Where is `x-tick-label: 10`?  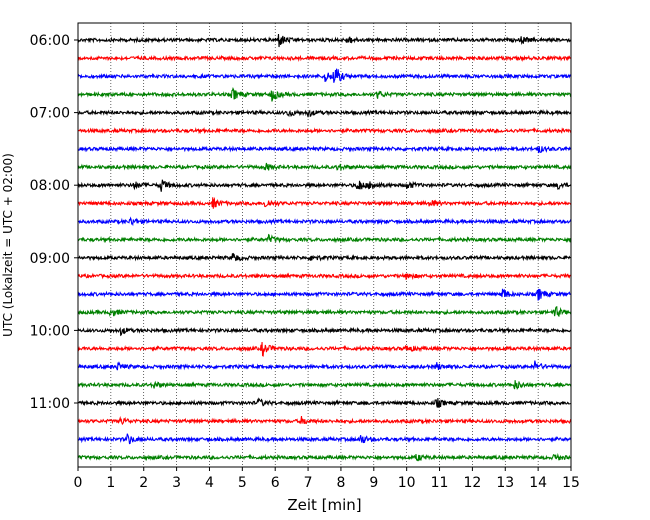 x-tick-label: 10 is located at coordinates (407, 483).